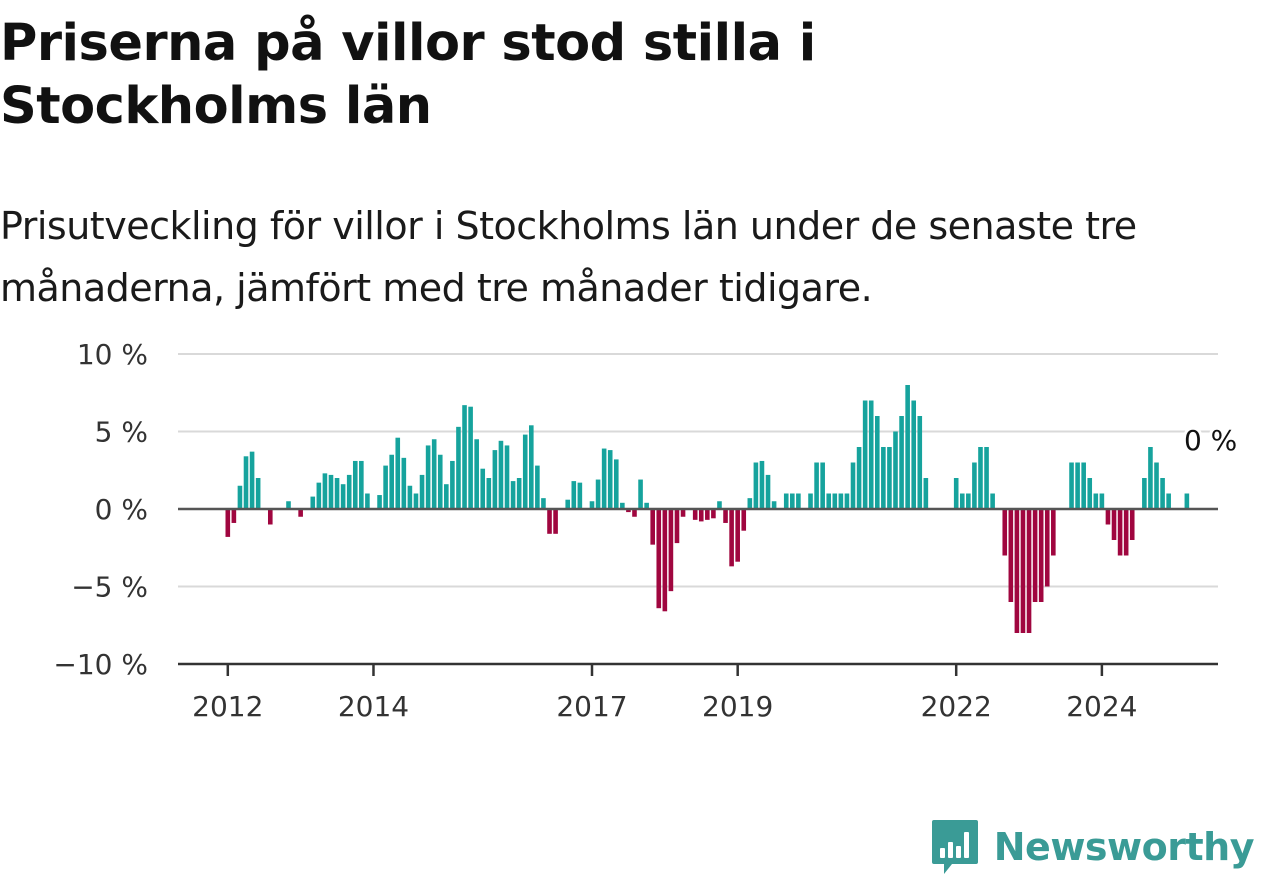 This screenshot has width=1262, height=879. Describe the element at coordinates (121, 509) in the screenshot. I see `y-tick-label: 0 %` at that location.